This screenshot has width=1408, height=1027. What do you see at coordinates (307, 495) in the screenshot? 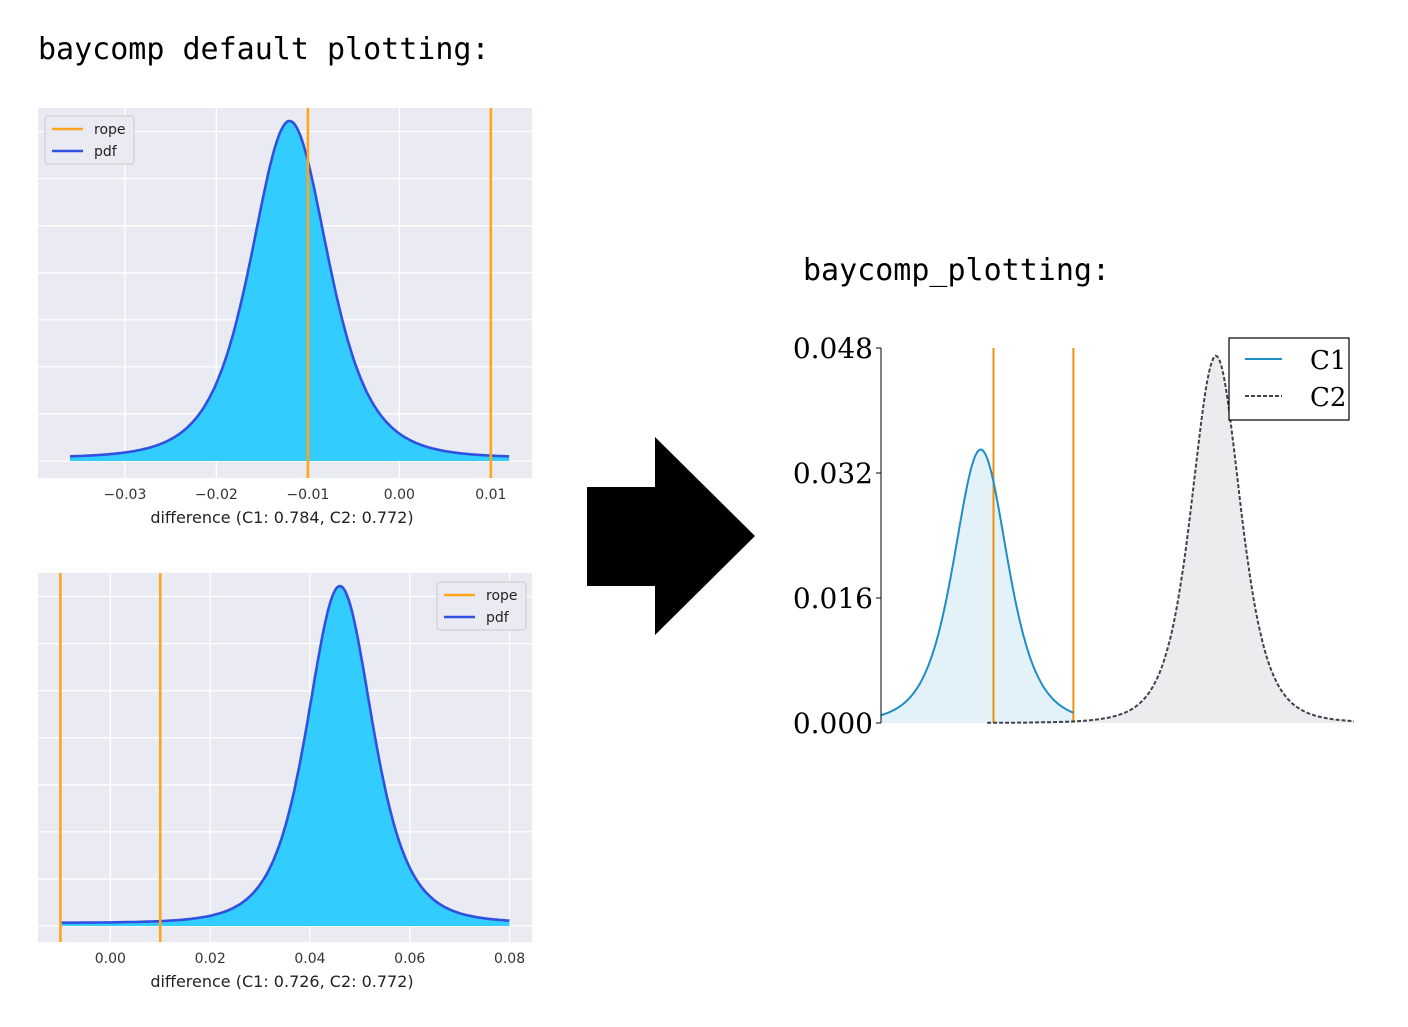
I see `x-tick-label: −0.01` at bounding box center [307, 495].